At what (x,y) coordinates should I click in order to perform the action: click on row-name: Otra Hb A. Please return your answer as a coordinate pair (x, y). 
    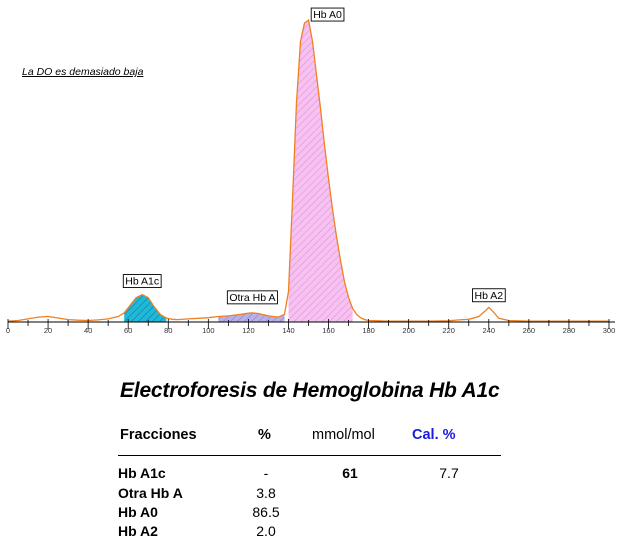
    Looking at the image, I should click on (150, 493).